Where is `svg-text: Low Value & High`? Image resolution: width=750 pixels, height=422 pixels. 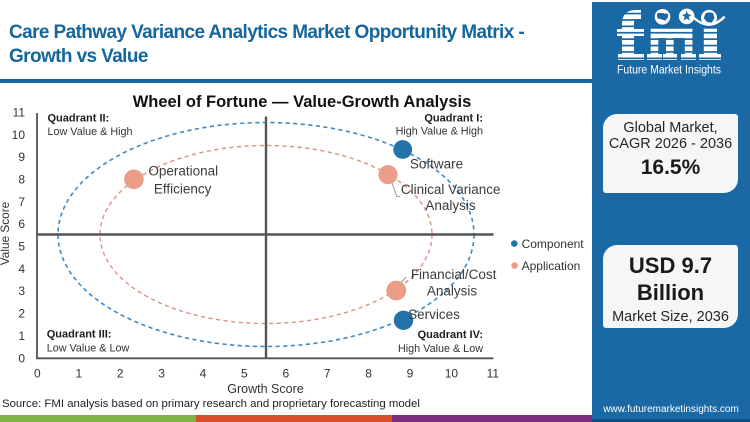
svg-text: Low Value & High is located at coordinates (90, 132).